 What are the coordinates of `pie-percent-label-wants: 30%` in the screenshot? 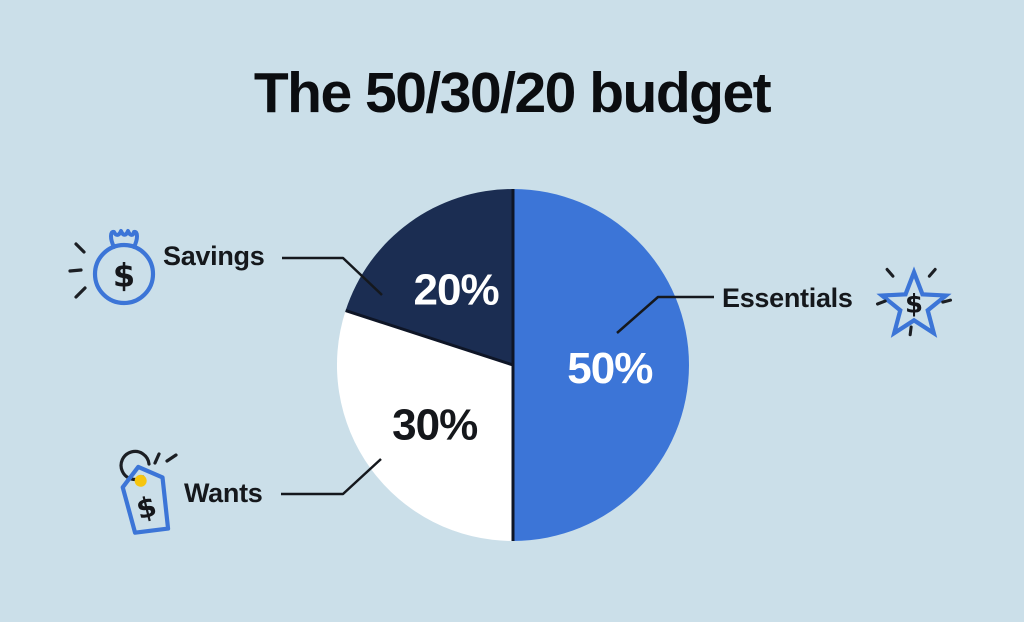 It's located at (434, 425).